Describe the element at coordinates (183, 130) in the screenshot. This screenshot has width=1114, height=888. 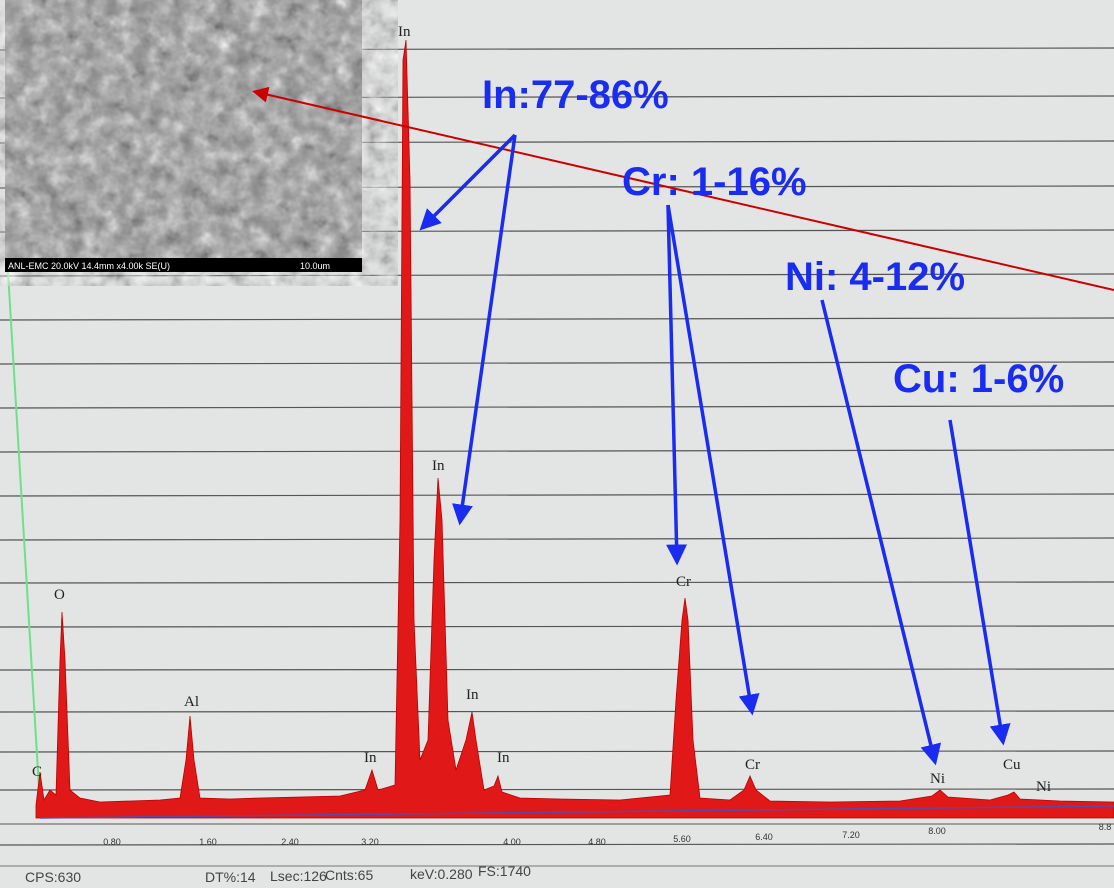
I see `sem-image` at that location.